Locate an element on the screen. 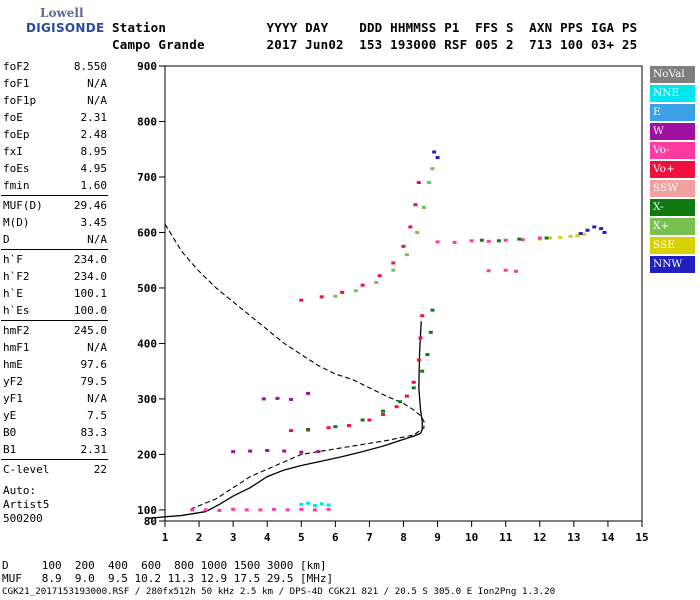  param-row: foF2 8.550 is located at coordinates (56, 66).